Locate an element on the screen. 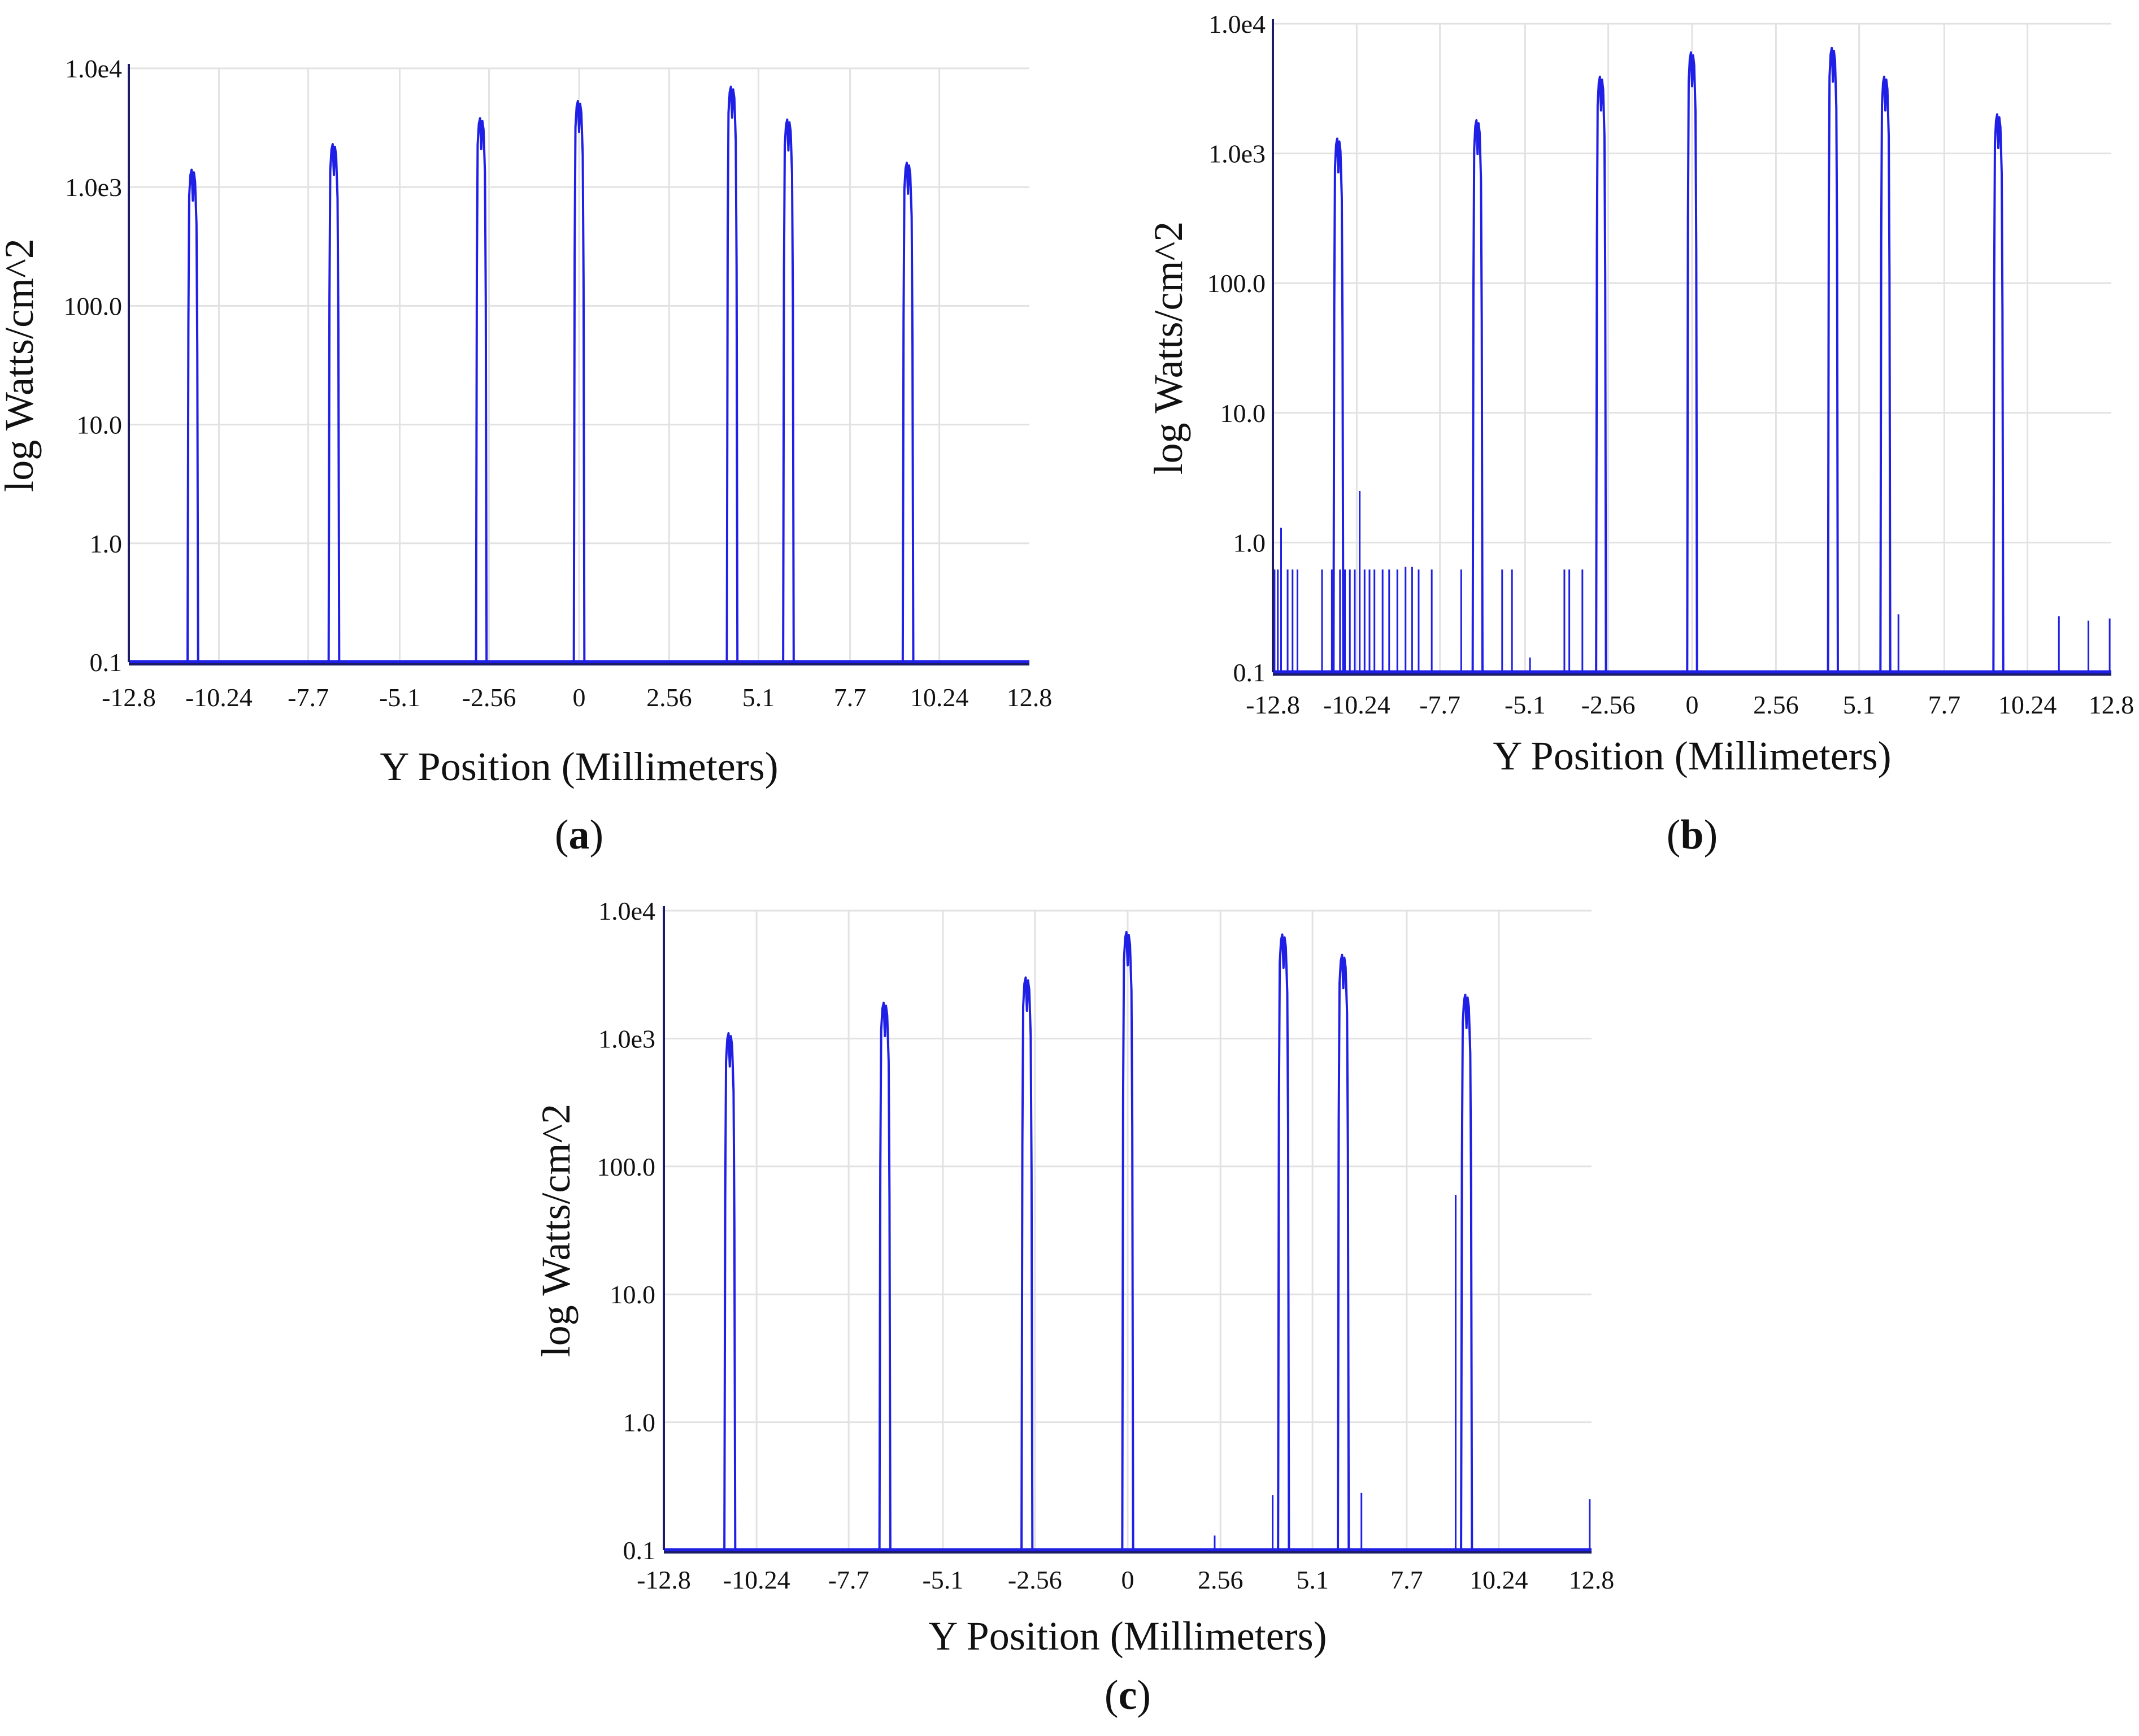 Image resolution: width=2139 pixels, height=1736 pixels. panel-letter-a: a is located at coordinates (579, 835).